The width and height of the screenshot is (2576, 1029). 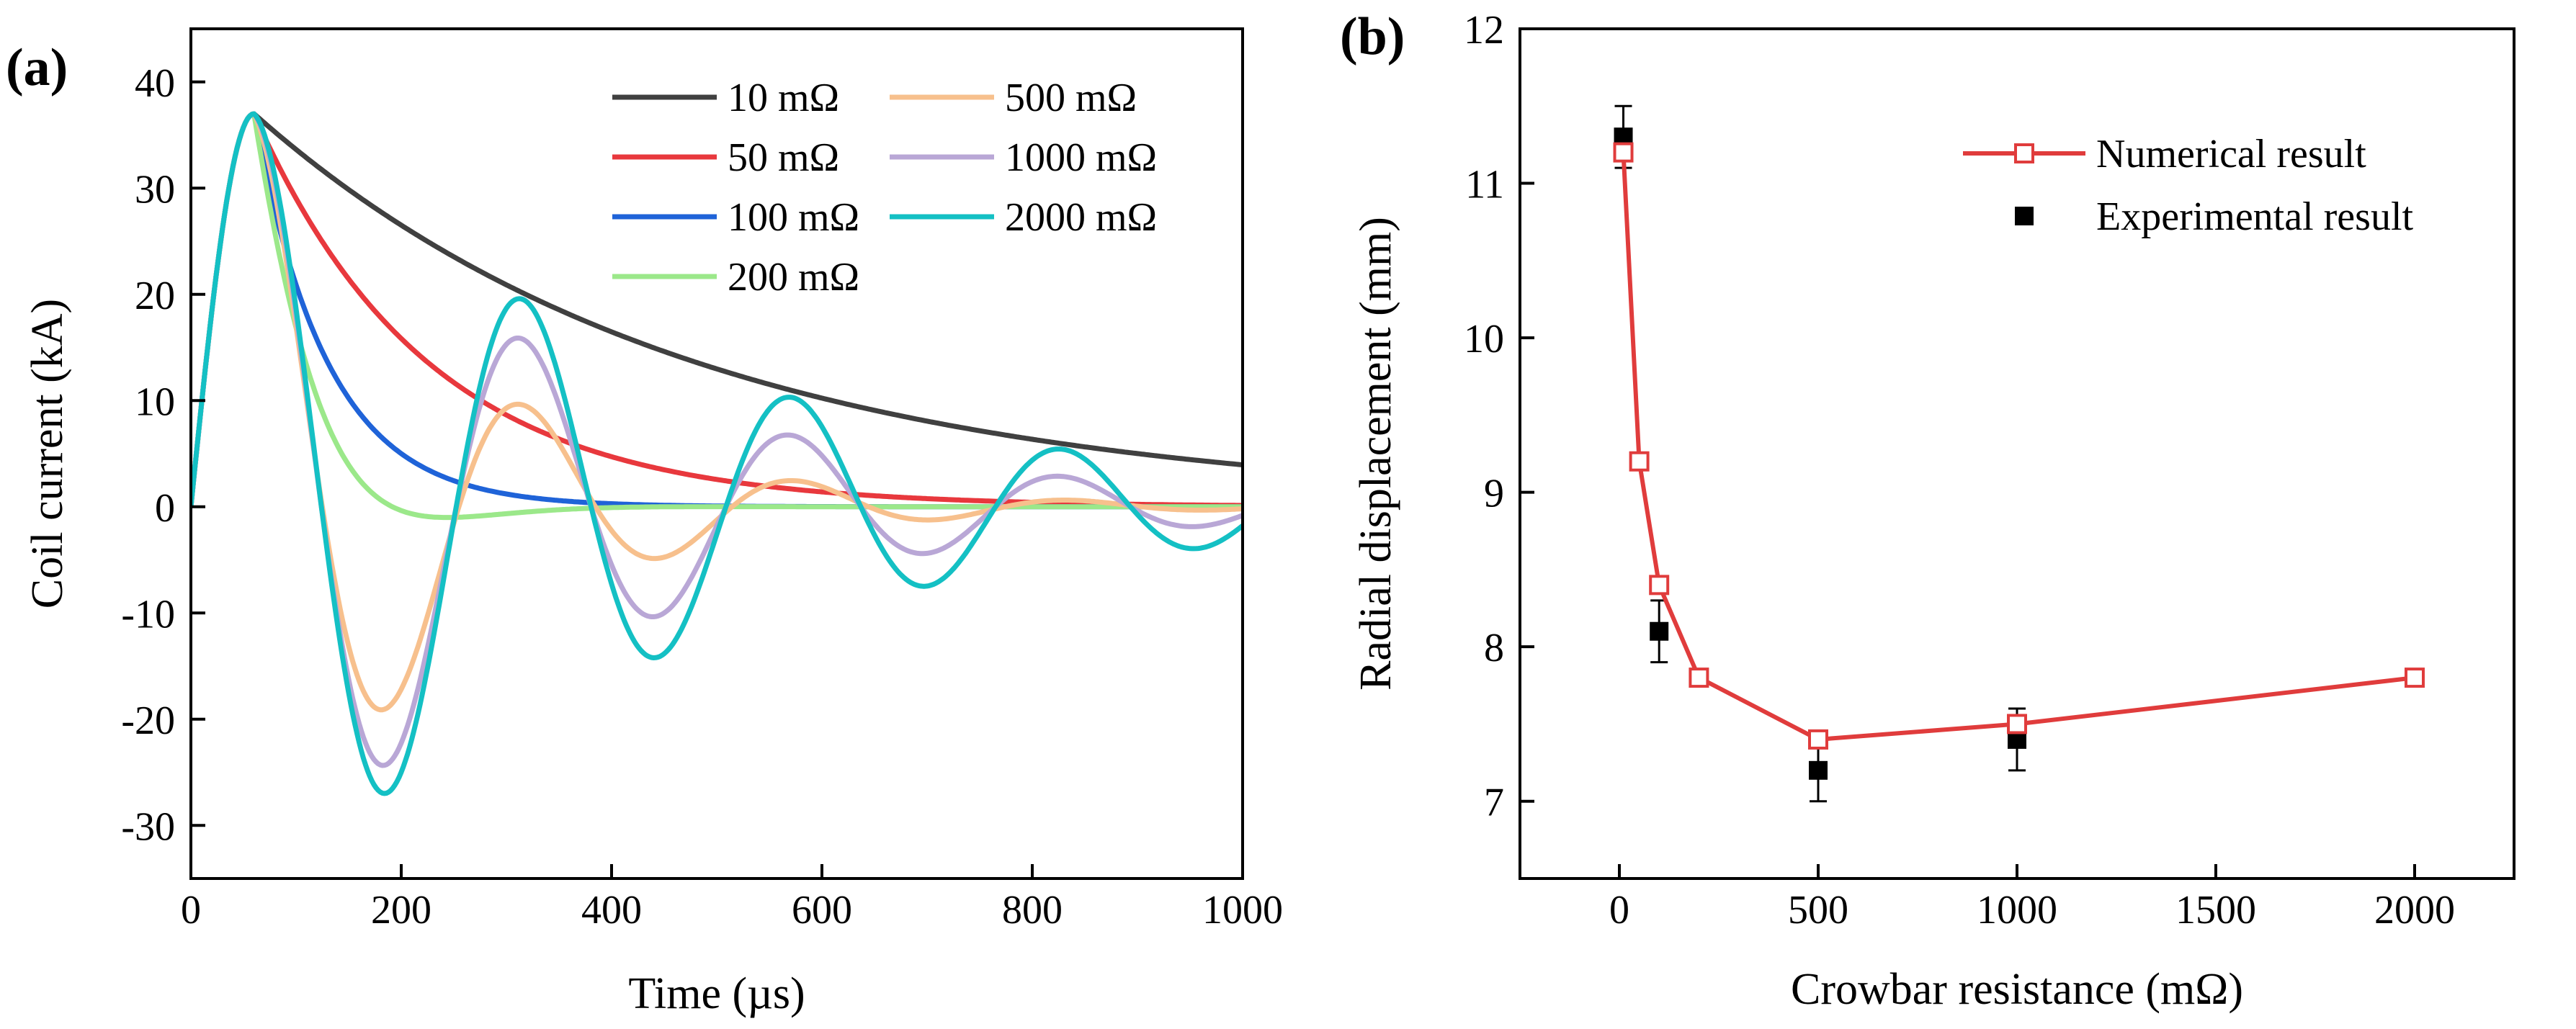 What do you see at coordinates (1071, 98) in the screenshot?
I see `legend-label-500-mΩ: 500 mΩ` at bounding box center [1071, 98].